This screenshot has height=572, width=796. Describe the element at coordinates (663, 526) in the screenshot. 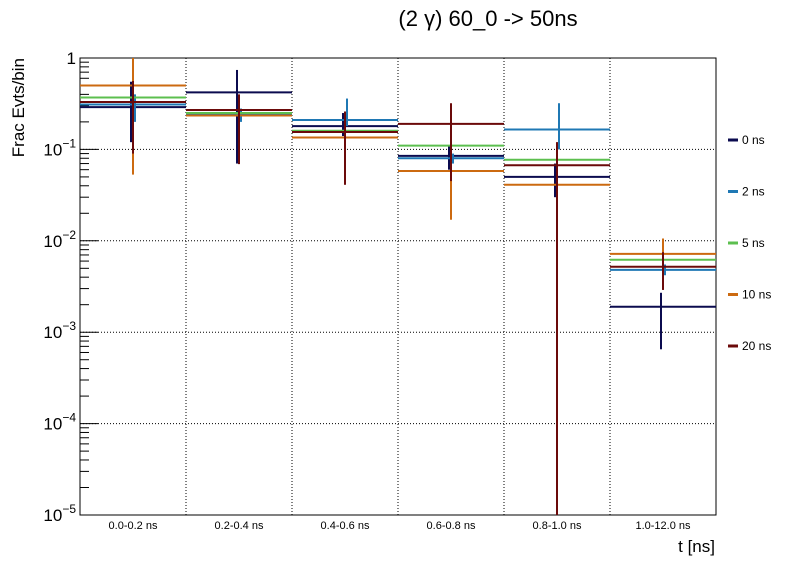

I see `x-tick-label: 1.0-12.0 ns` at that location.